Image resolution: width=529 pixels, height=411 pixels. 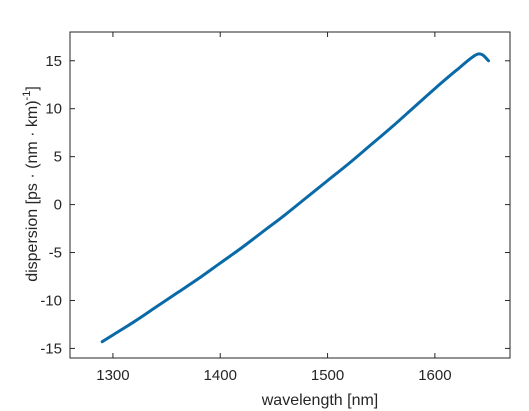 What do you see at coordinates (51, 300) in the screenshot?
I see `y-tick-label: -10` at bounding box center [51, 300].